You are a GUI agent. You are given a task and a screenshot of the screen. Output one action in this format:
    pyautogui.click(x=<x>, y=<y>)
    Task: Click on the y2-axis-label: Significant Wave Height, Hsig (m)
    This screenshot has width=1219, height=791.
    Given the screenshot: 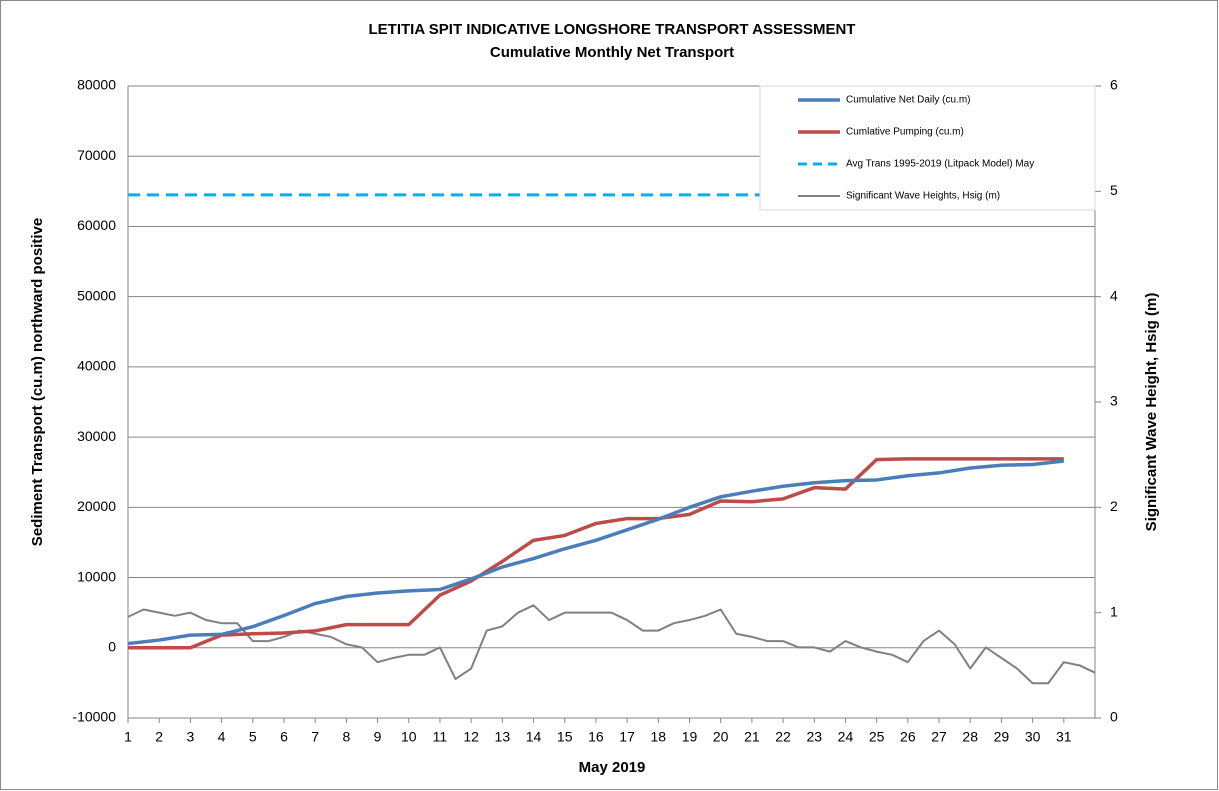 What is the action you would take?
    pyautogui.click(x=1151, y=412)
    